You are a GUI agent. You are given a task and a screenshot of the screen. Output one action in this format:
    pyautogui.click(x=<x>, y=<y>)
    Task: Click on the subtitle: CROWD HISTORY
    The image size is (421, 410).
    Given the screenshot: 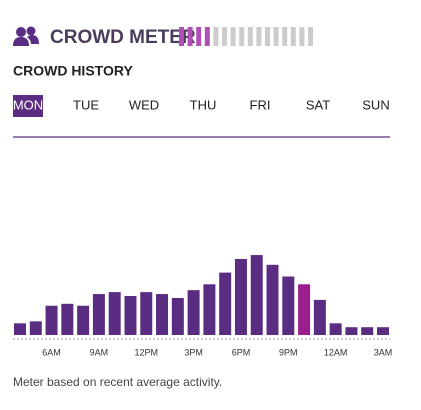 What is the action you would take?
    pyautogui.click(x=73, y=71)
    